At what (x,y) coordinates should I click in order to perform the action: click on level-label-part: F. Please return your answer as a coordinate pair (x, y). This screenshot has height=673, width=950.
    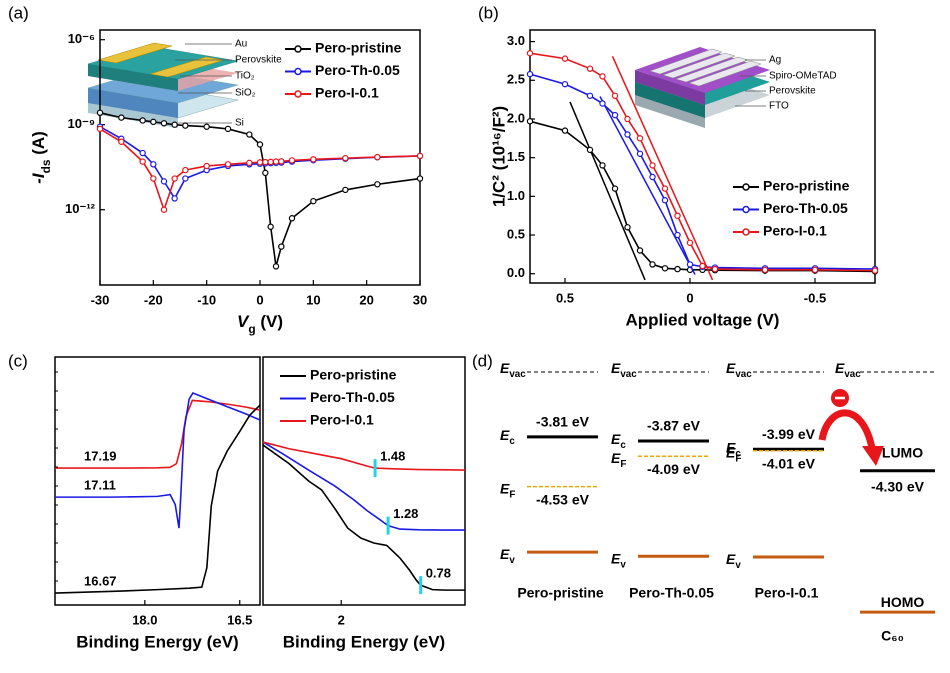
    Looking at the image, I should click on (623, 464).